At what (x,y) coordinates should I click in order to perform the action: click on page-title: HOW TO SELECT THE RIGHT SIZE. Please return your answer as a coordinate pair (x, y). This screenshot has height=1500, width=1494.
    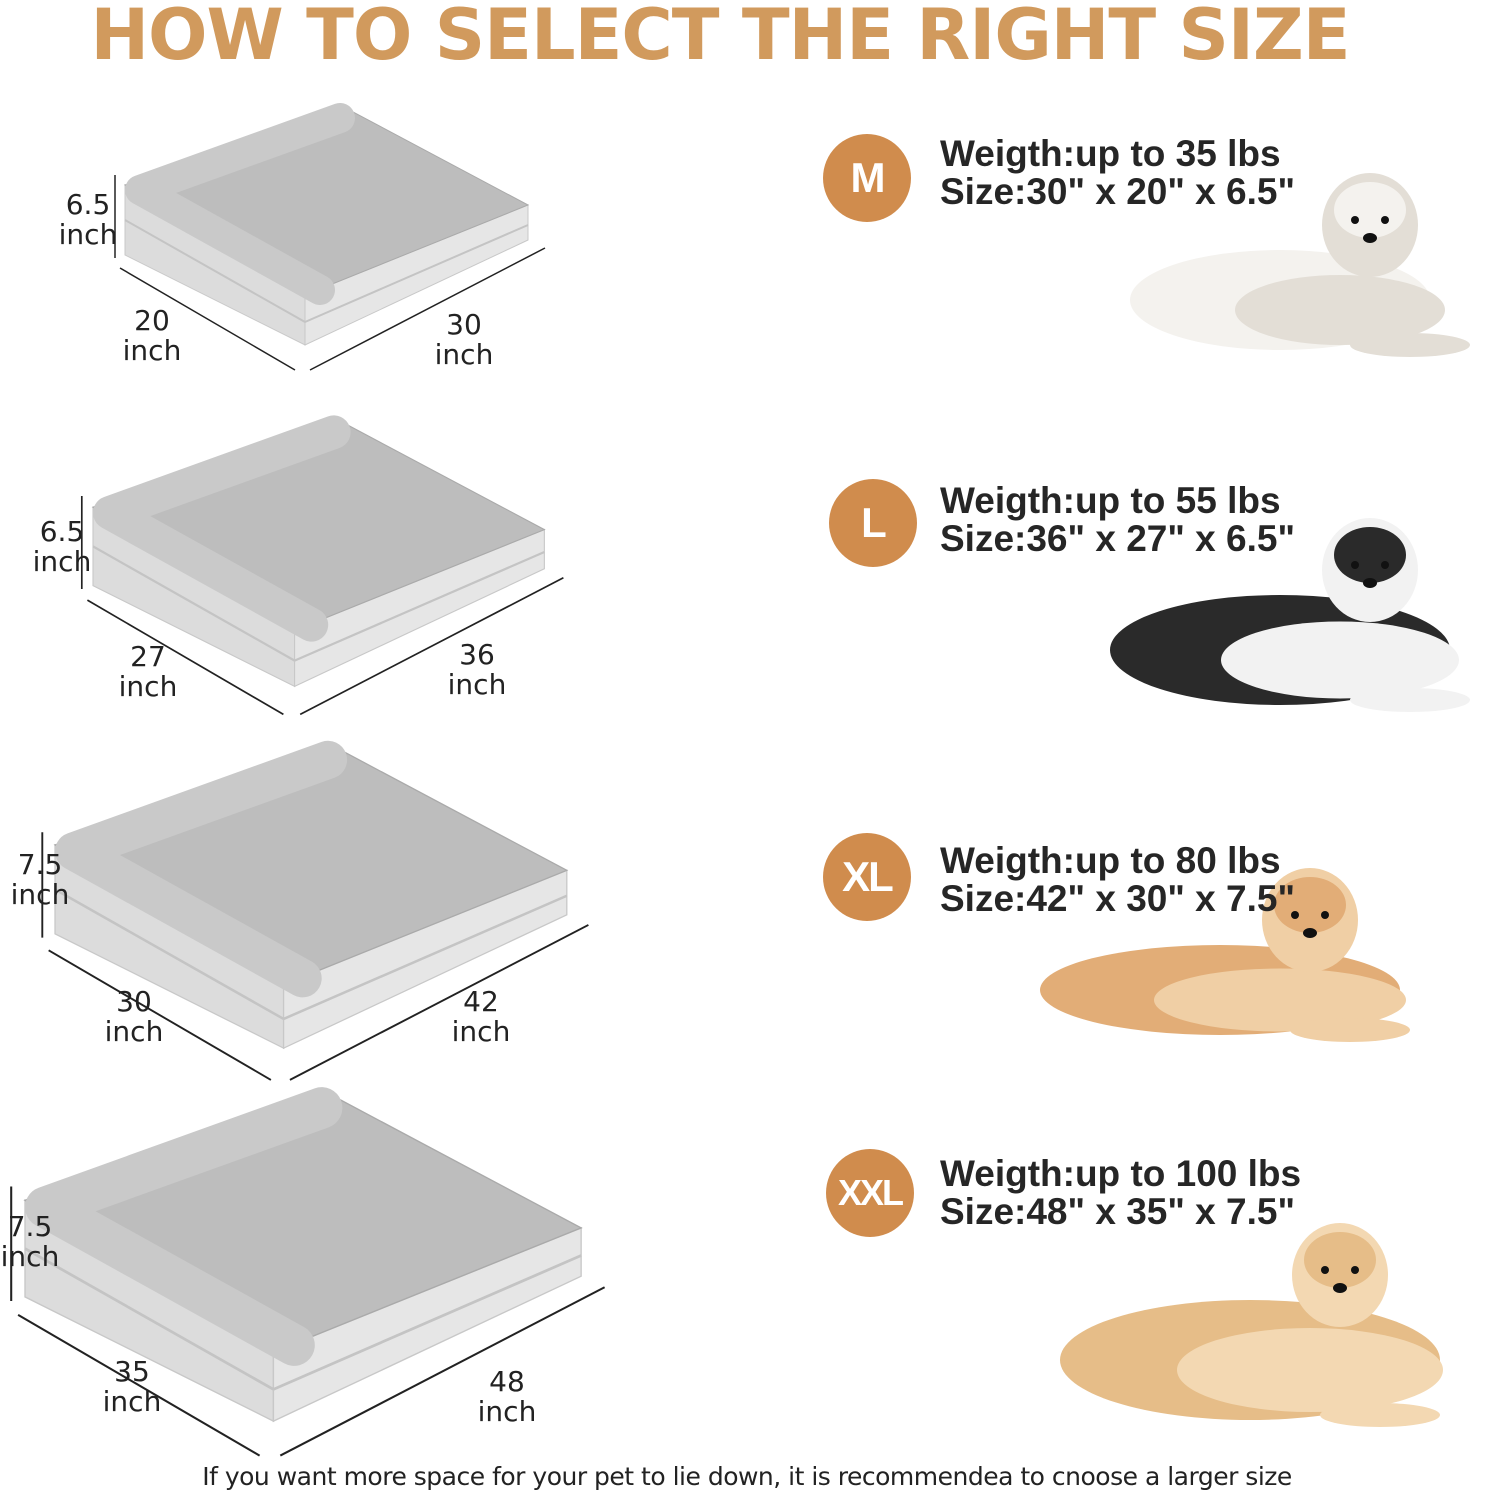
    Looking at the image, I should click on (720, 38).